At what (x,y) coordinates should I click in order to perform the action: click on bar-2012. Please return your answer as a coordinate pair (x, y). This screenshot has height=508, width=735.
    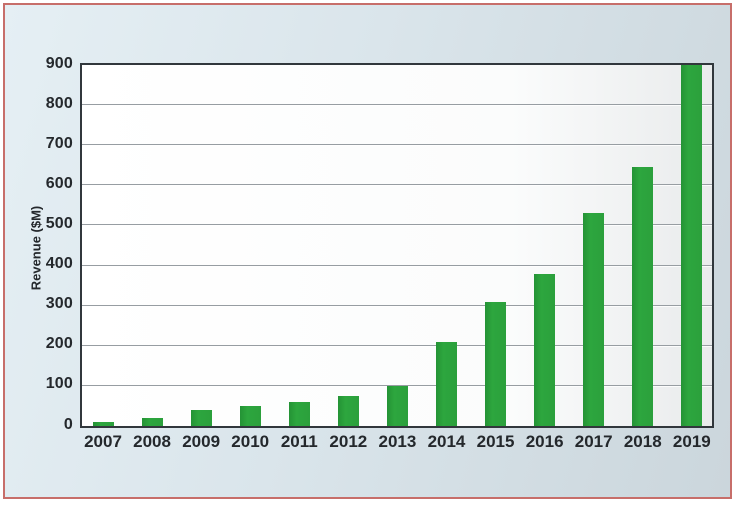
    Looking at the image, I should click on (348, 410).